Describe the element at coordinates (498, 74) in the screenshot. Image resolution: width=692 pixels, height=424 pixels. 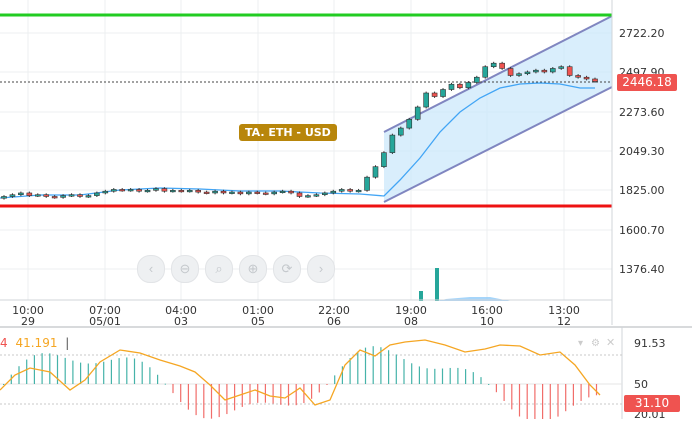
I see `channel-upper-line` at that location.